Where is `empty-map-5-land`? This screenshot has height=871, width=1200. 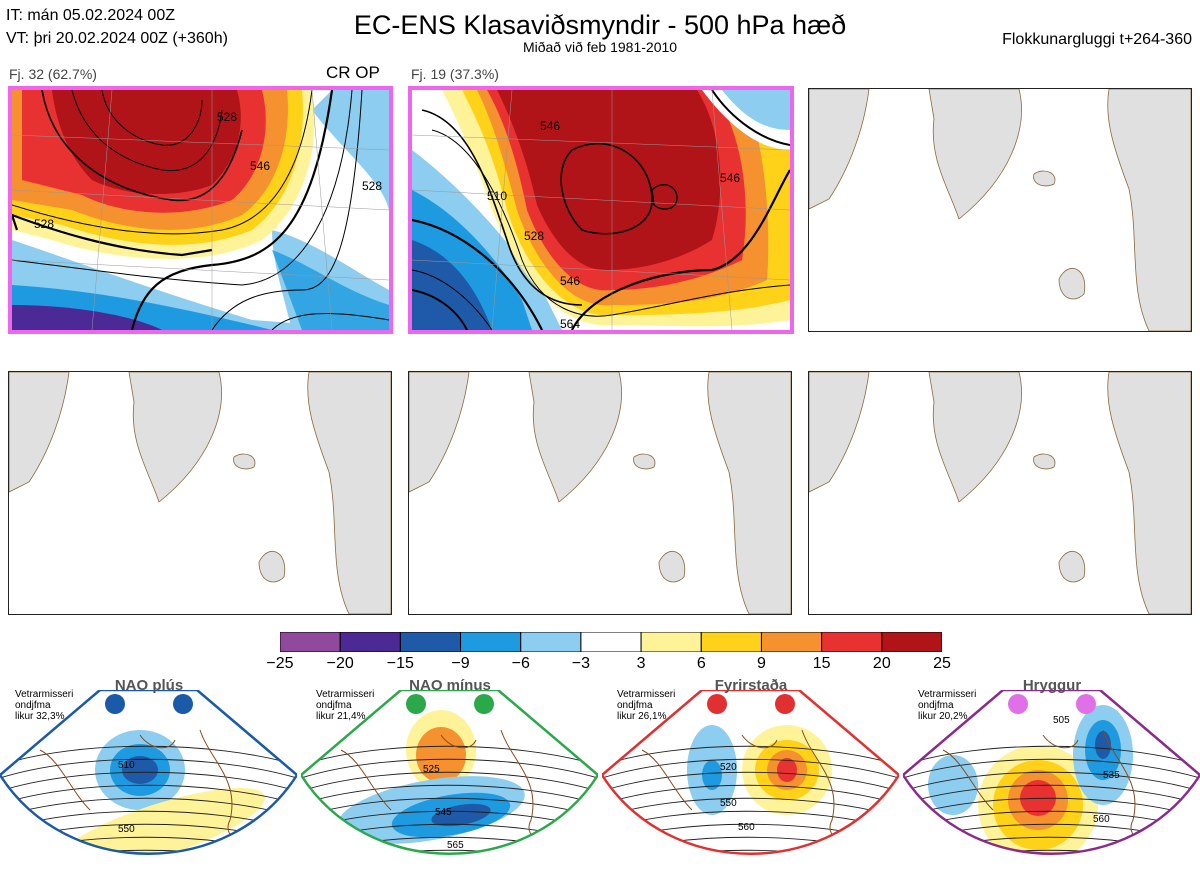
empty-map-5-land is located at coordinates (600, 493).